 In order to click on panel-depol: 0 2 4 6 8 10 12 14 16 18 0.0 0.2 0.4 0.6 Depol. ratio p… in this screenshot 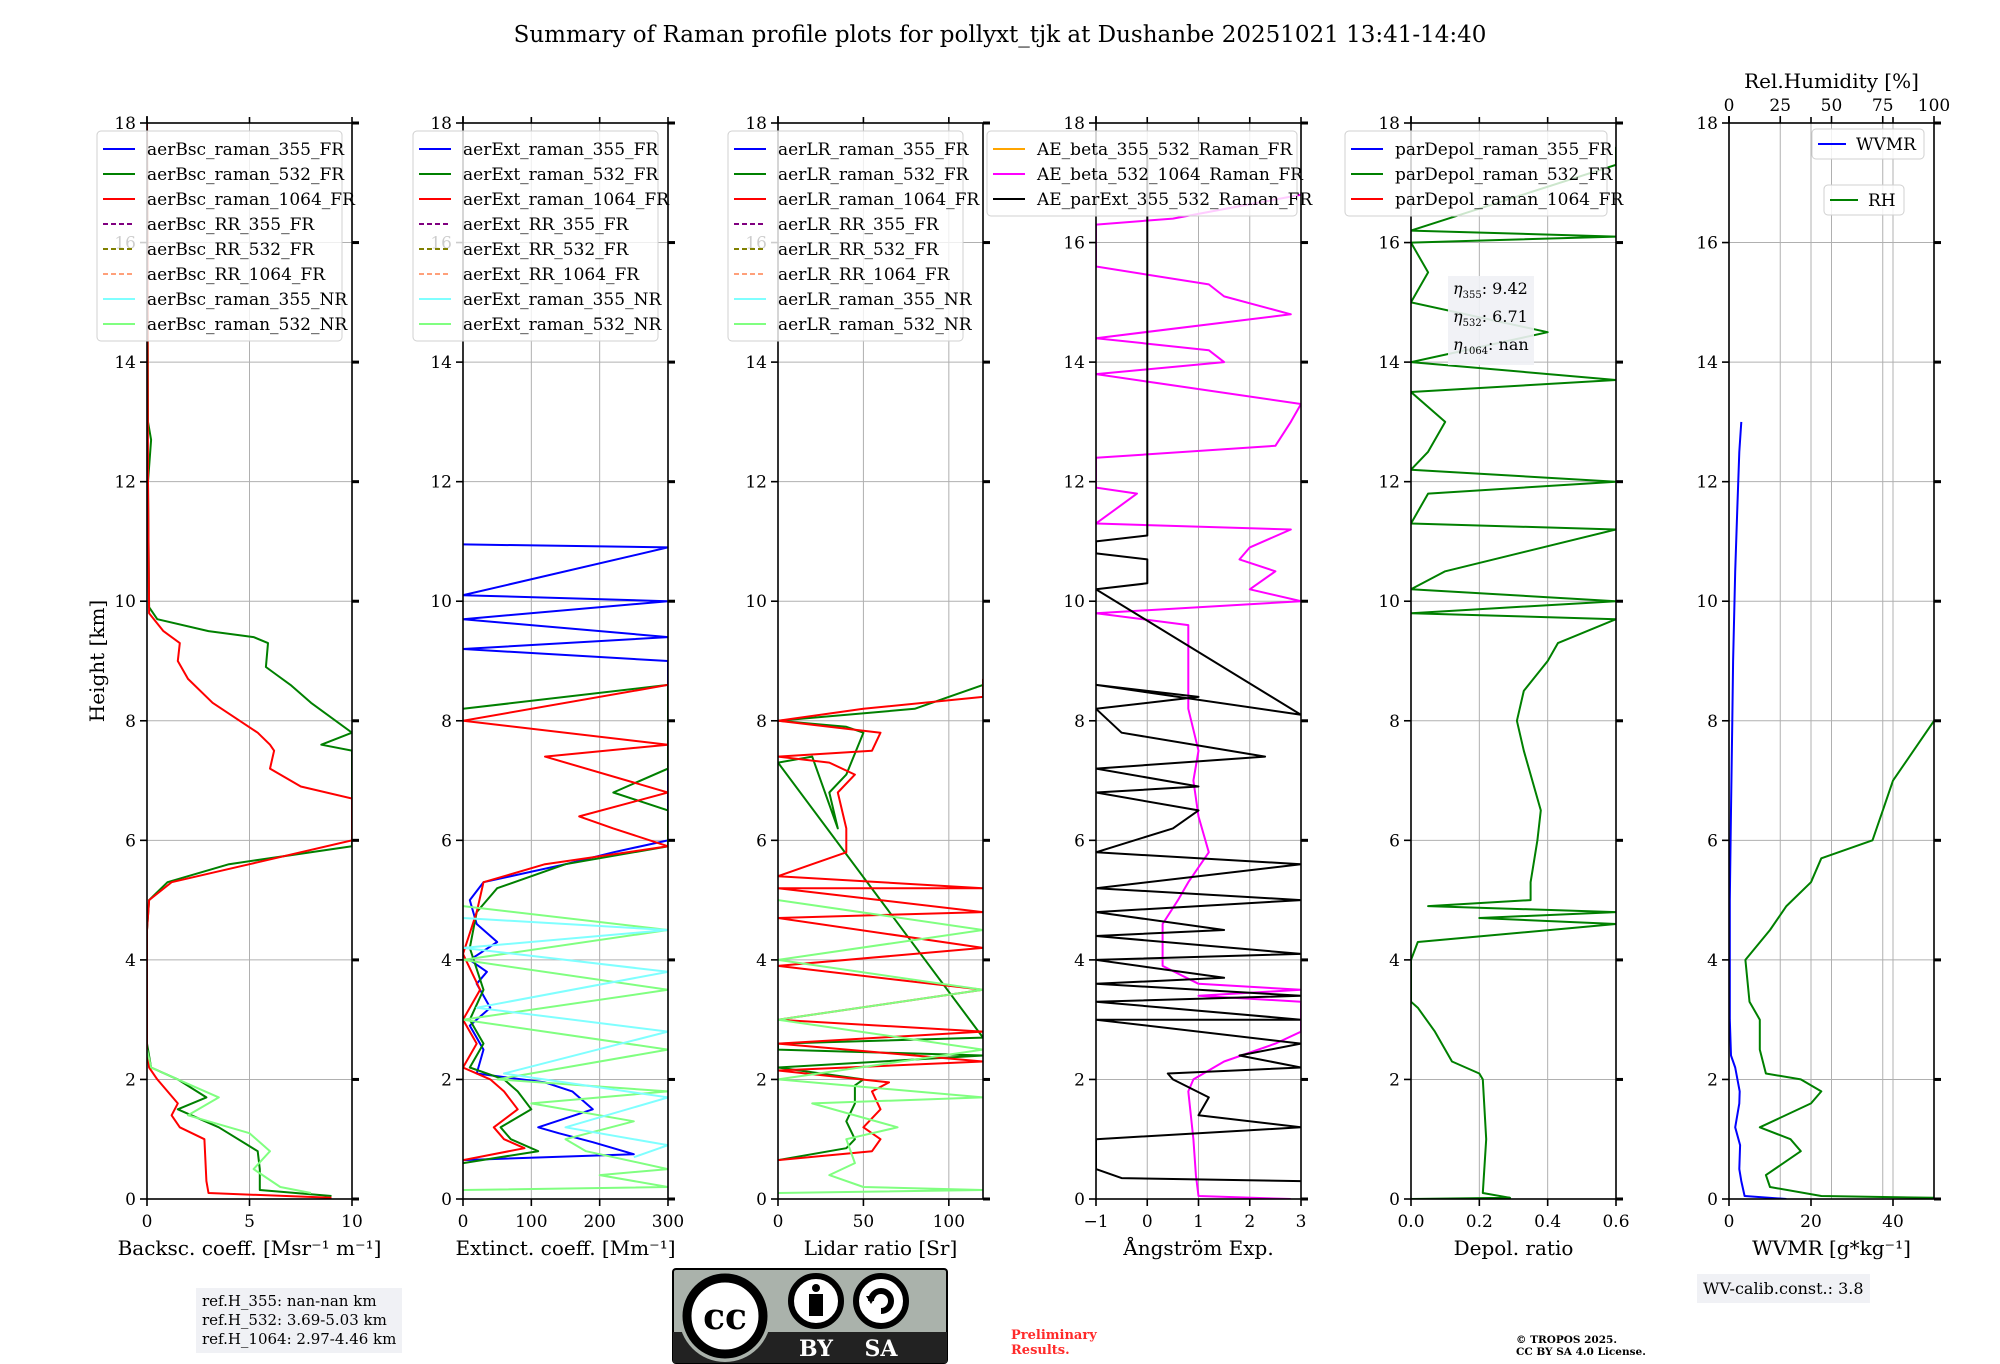, I will do `click(1487, 687)`.